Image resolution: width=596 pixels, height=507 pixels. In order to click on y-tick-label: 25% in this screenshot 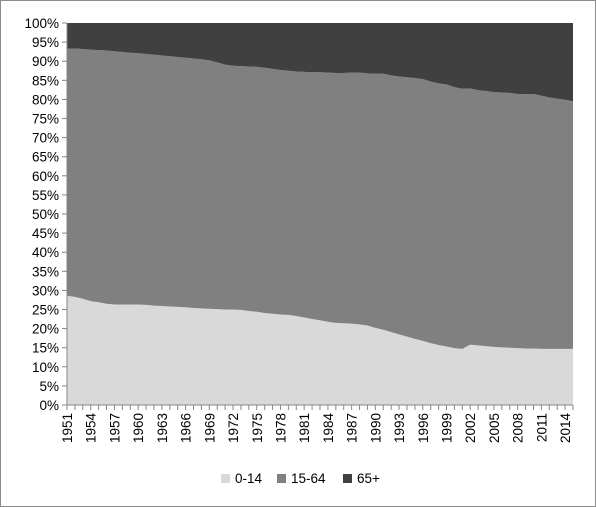, I will do `click(45, 310)`.